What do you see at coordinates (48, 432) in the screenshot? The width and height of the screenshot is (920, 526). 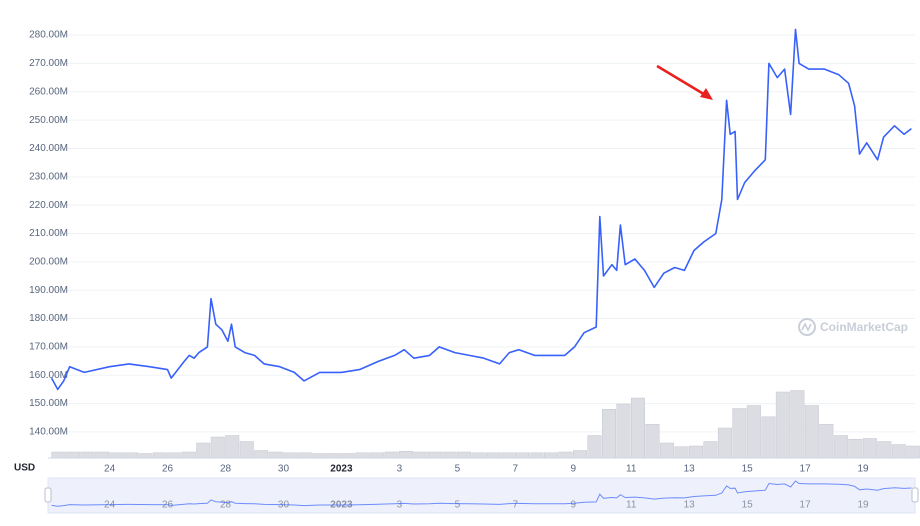 I see `y-tick-label: 140.00M` at bounding box center [48, 432].